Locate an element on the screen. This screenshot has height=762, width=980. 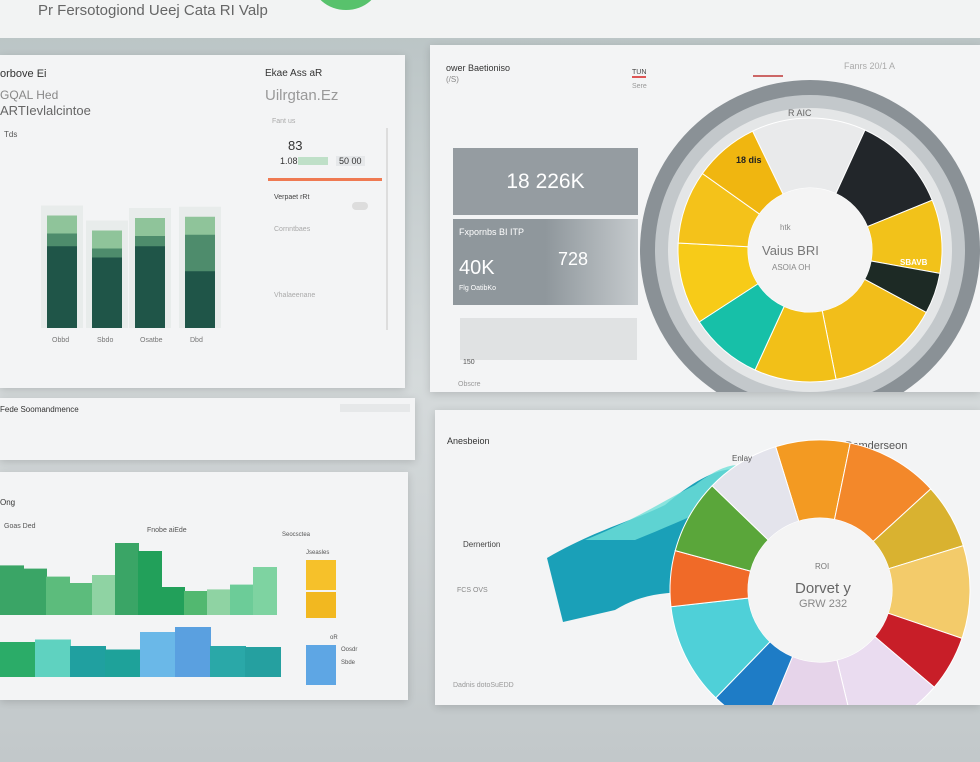
panel-header-bar is located at coordinates (375, 408).